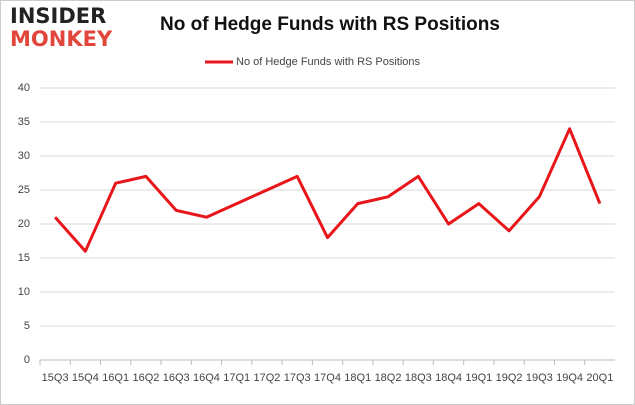 This screenshot has width=635, height=405. What do you see at coordinates (24, 292) in the screenshot?
I see `y-tick-label: 10` at bounding box center [24, 292].